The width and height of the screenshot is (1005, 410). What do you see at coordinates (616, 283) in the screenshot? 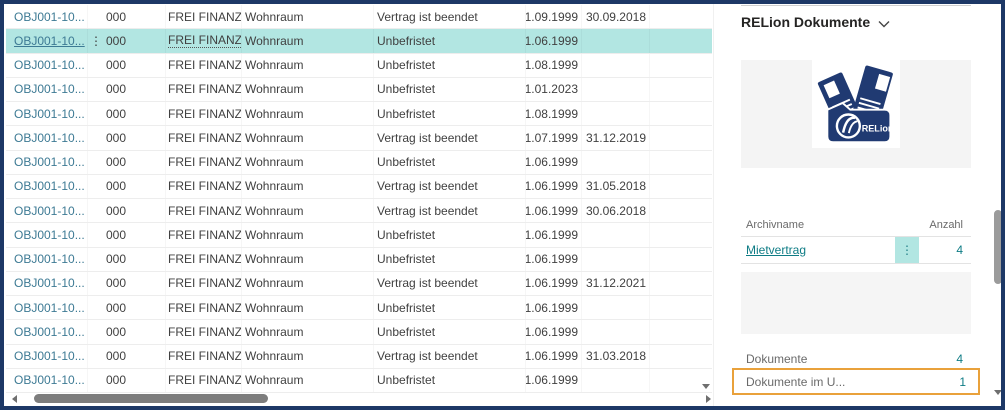
I see `end-date-cell: 31.12.2021` at bounding box center [616, 283].